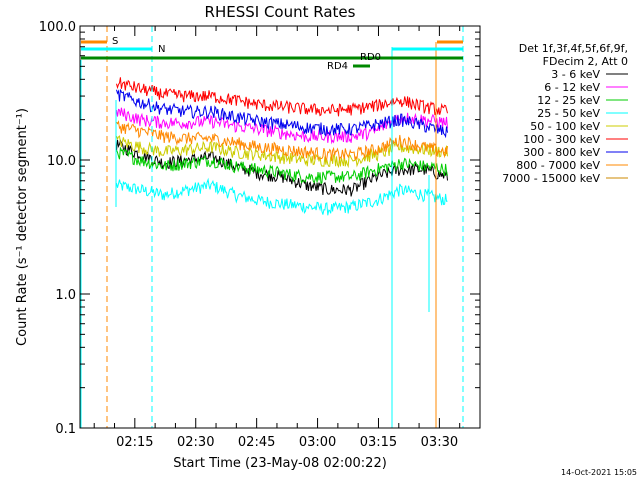 The image size is (640, 480). What do you see at coordinates (568, 100) in the screenshot?
I see `legend-label: 12 - 25 keV` at bounding box center [568, 100].